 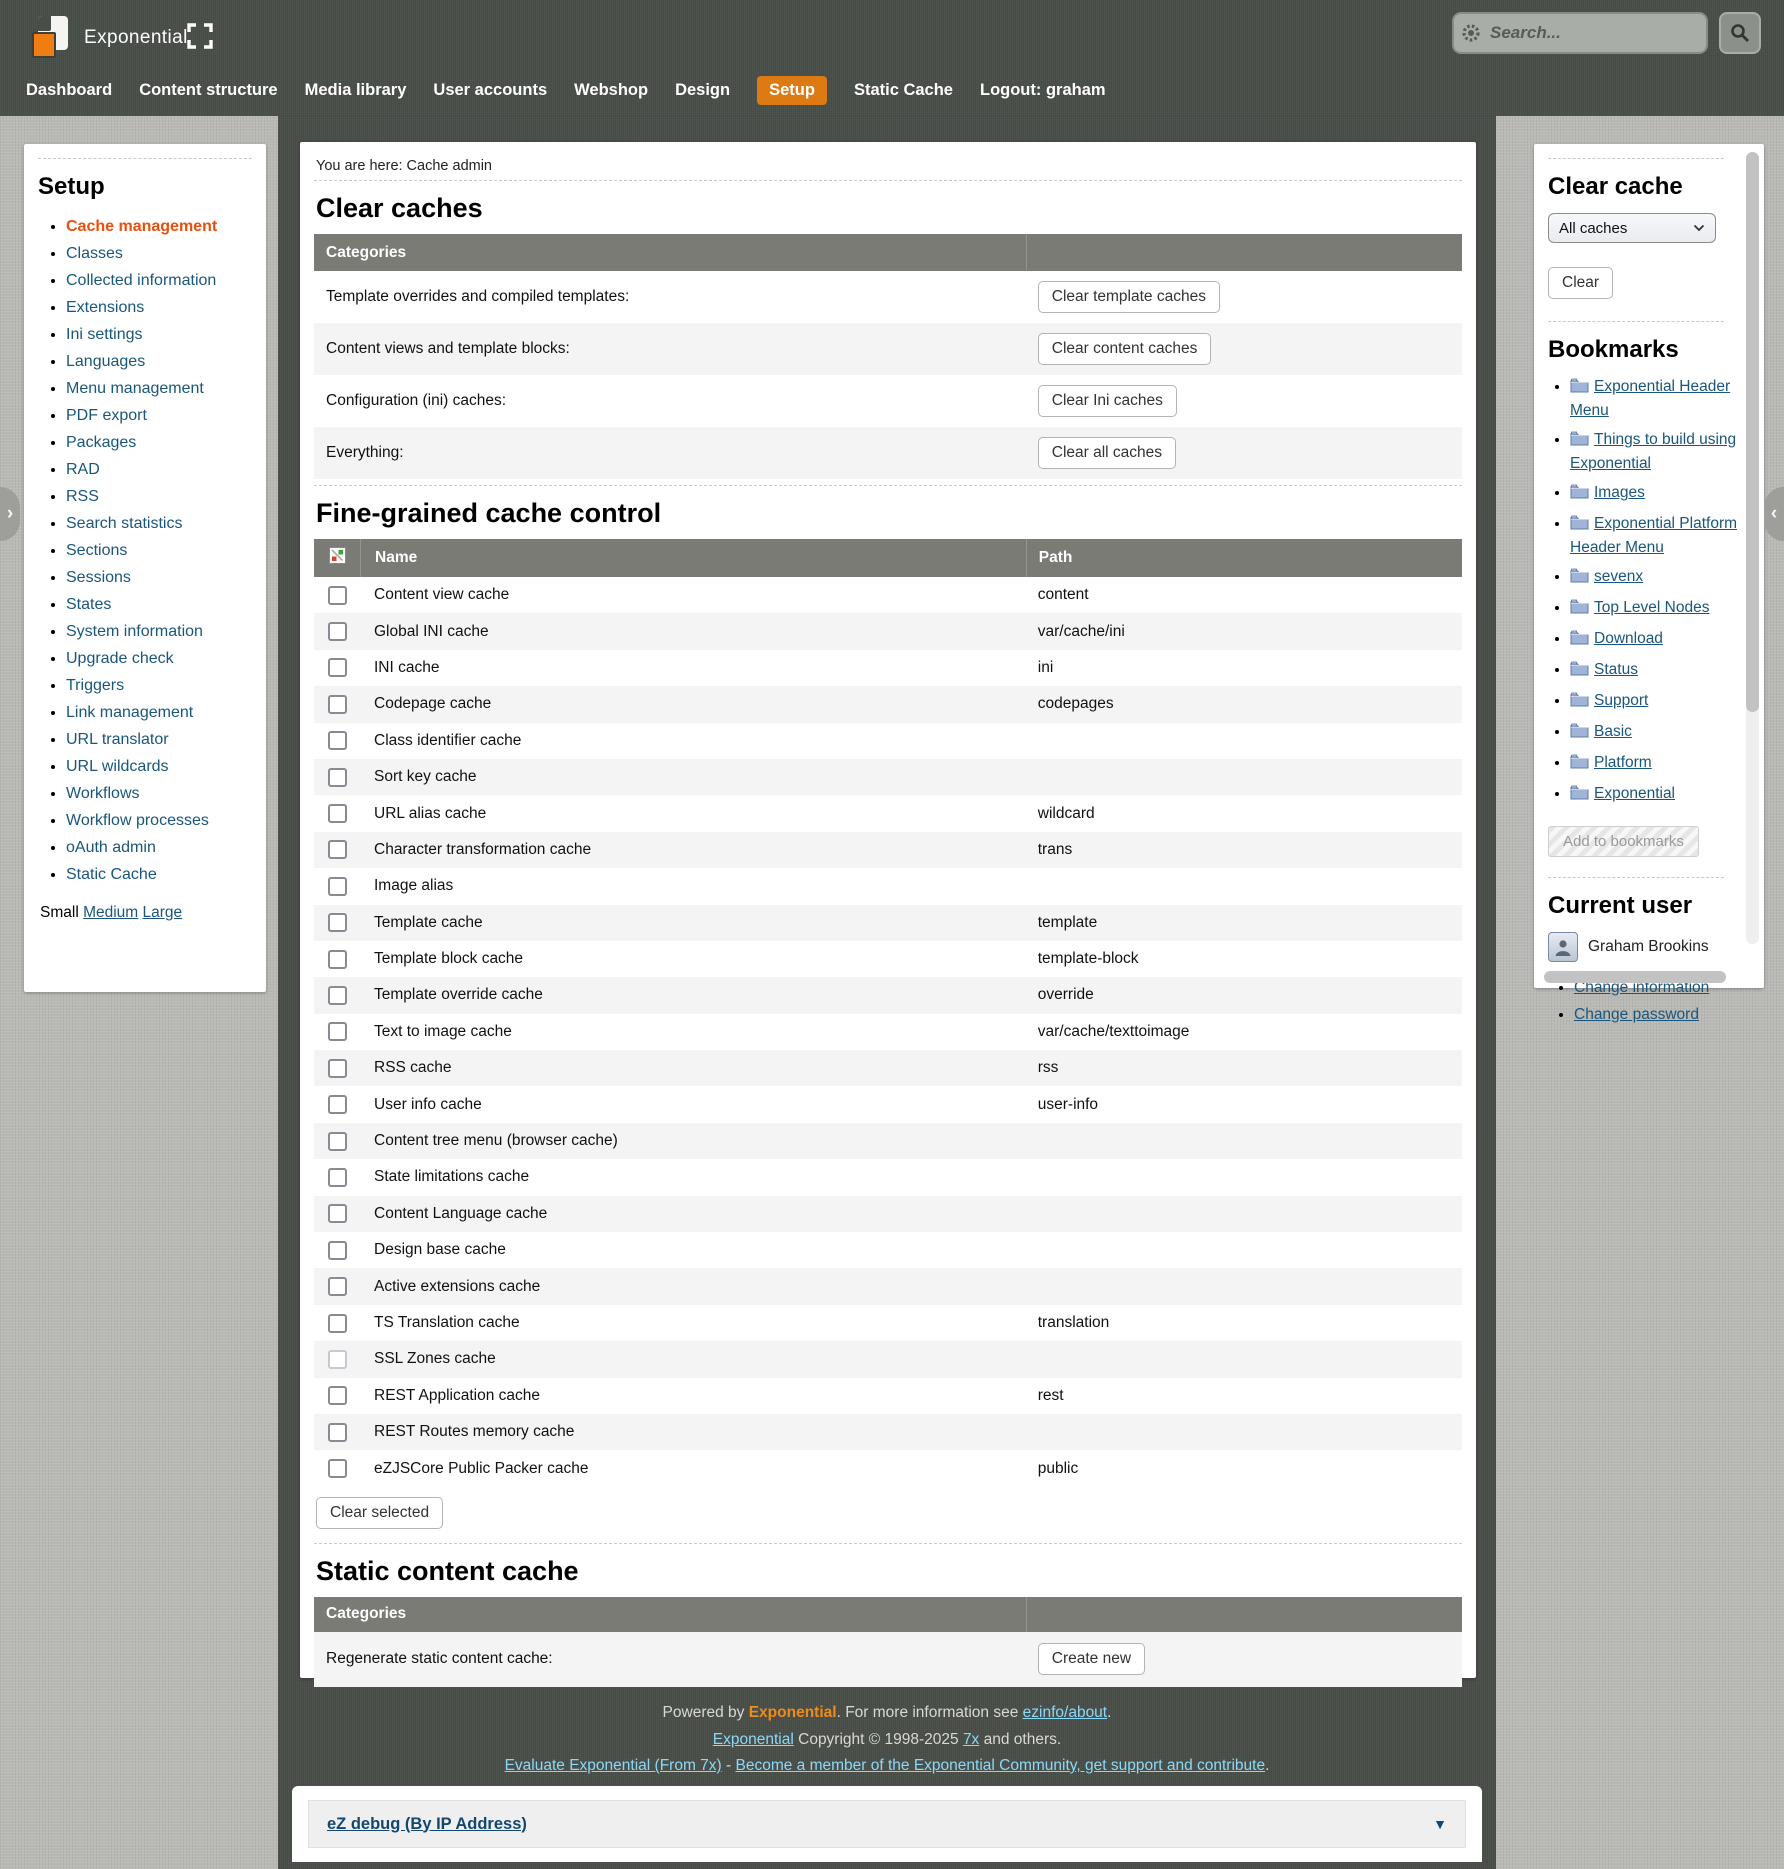 I want to click on sidebar-item-cache-management: Cache management, so click(x=142, y=226).